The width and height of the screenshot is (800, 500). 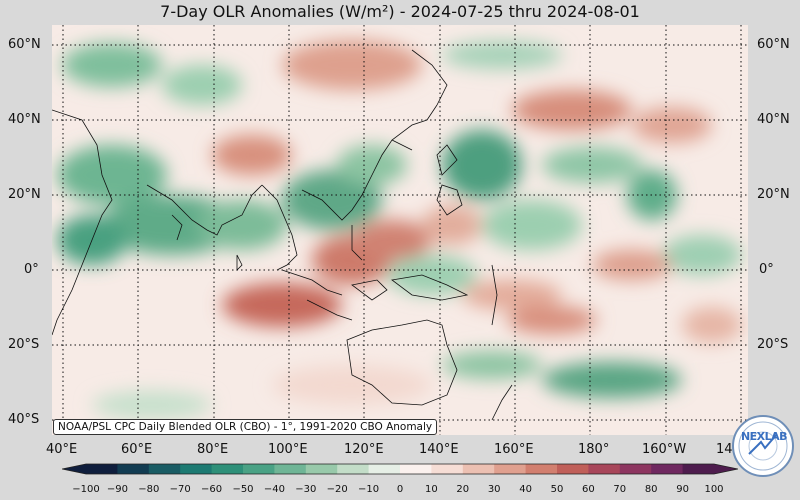 I want to click on colorbar, so click(x=400, y=469).